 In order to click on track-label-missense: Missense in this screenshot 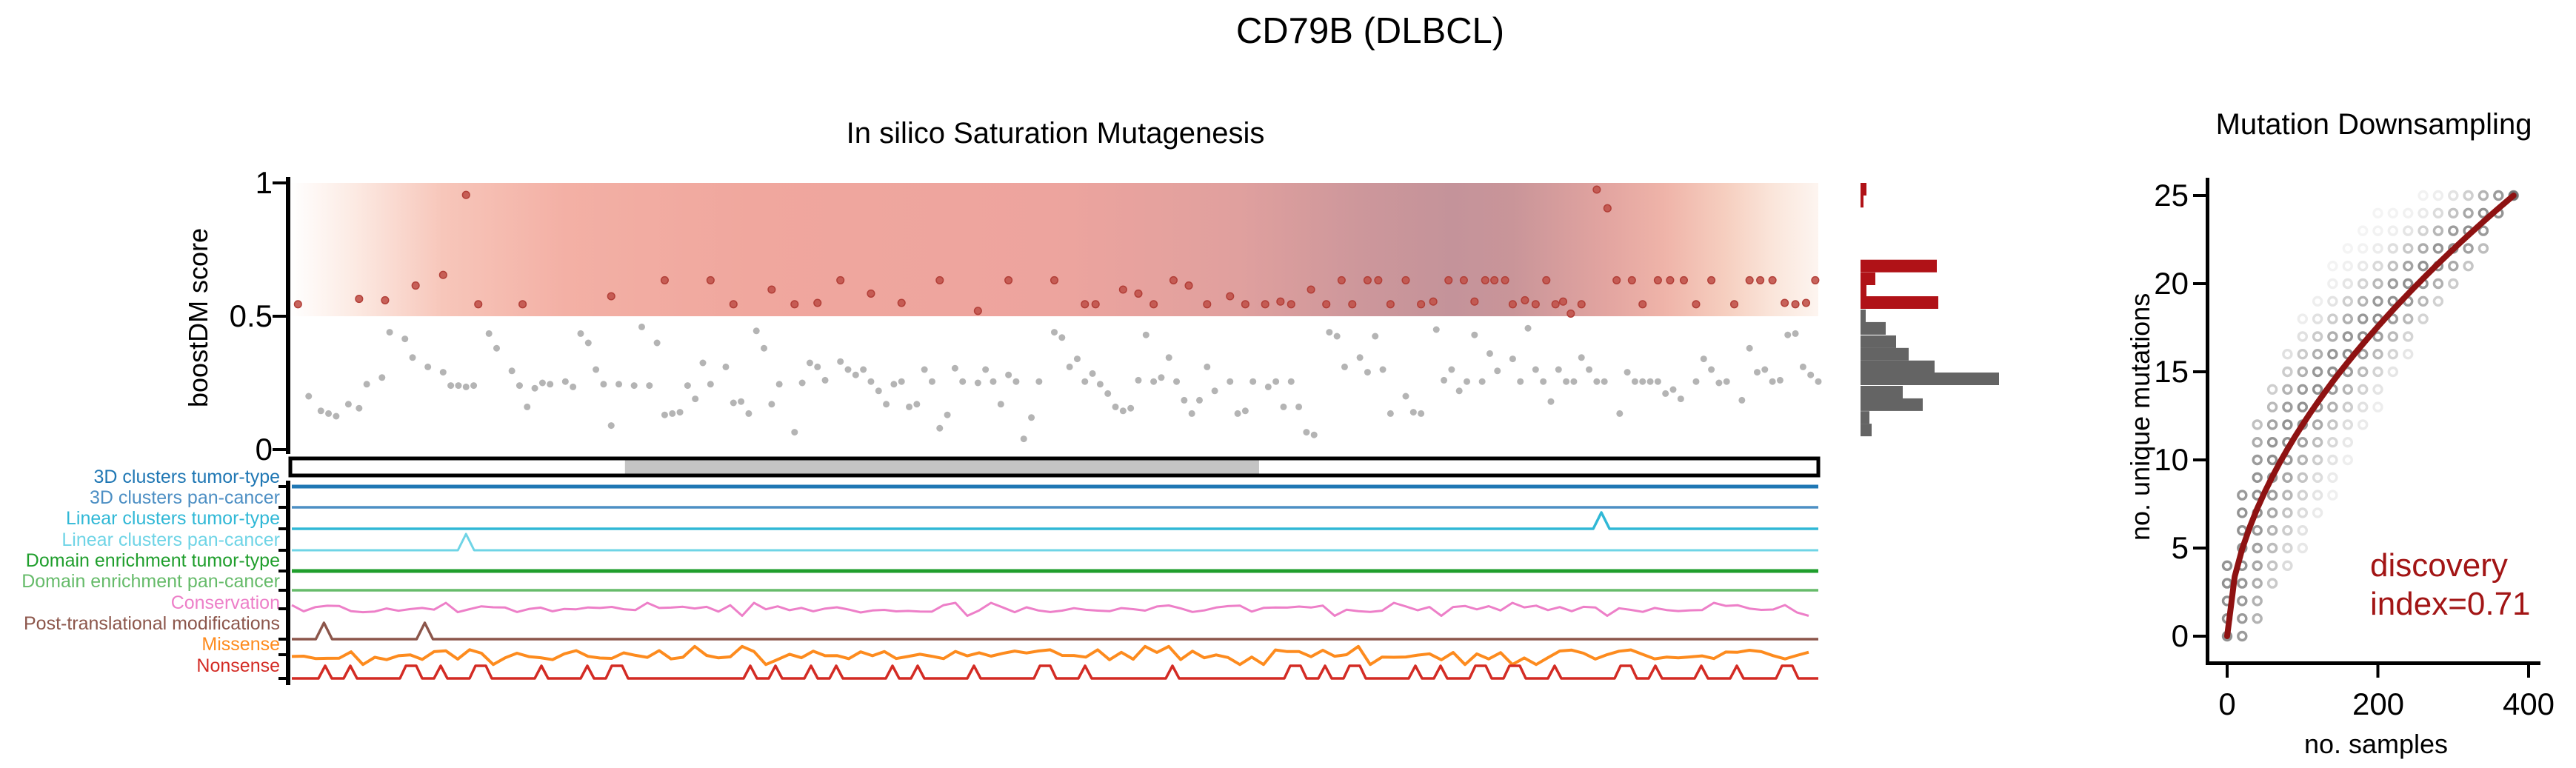, I will do `click(240, 645)`.